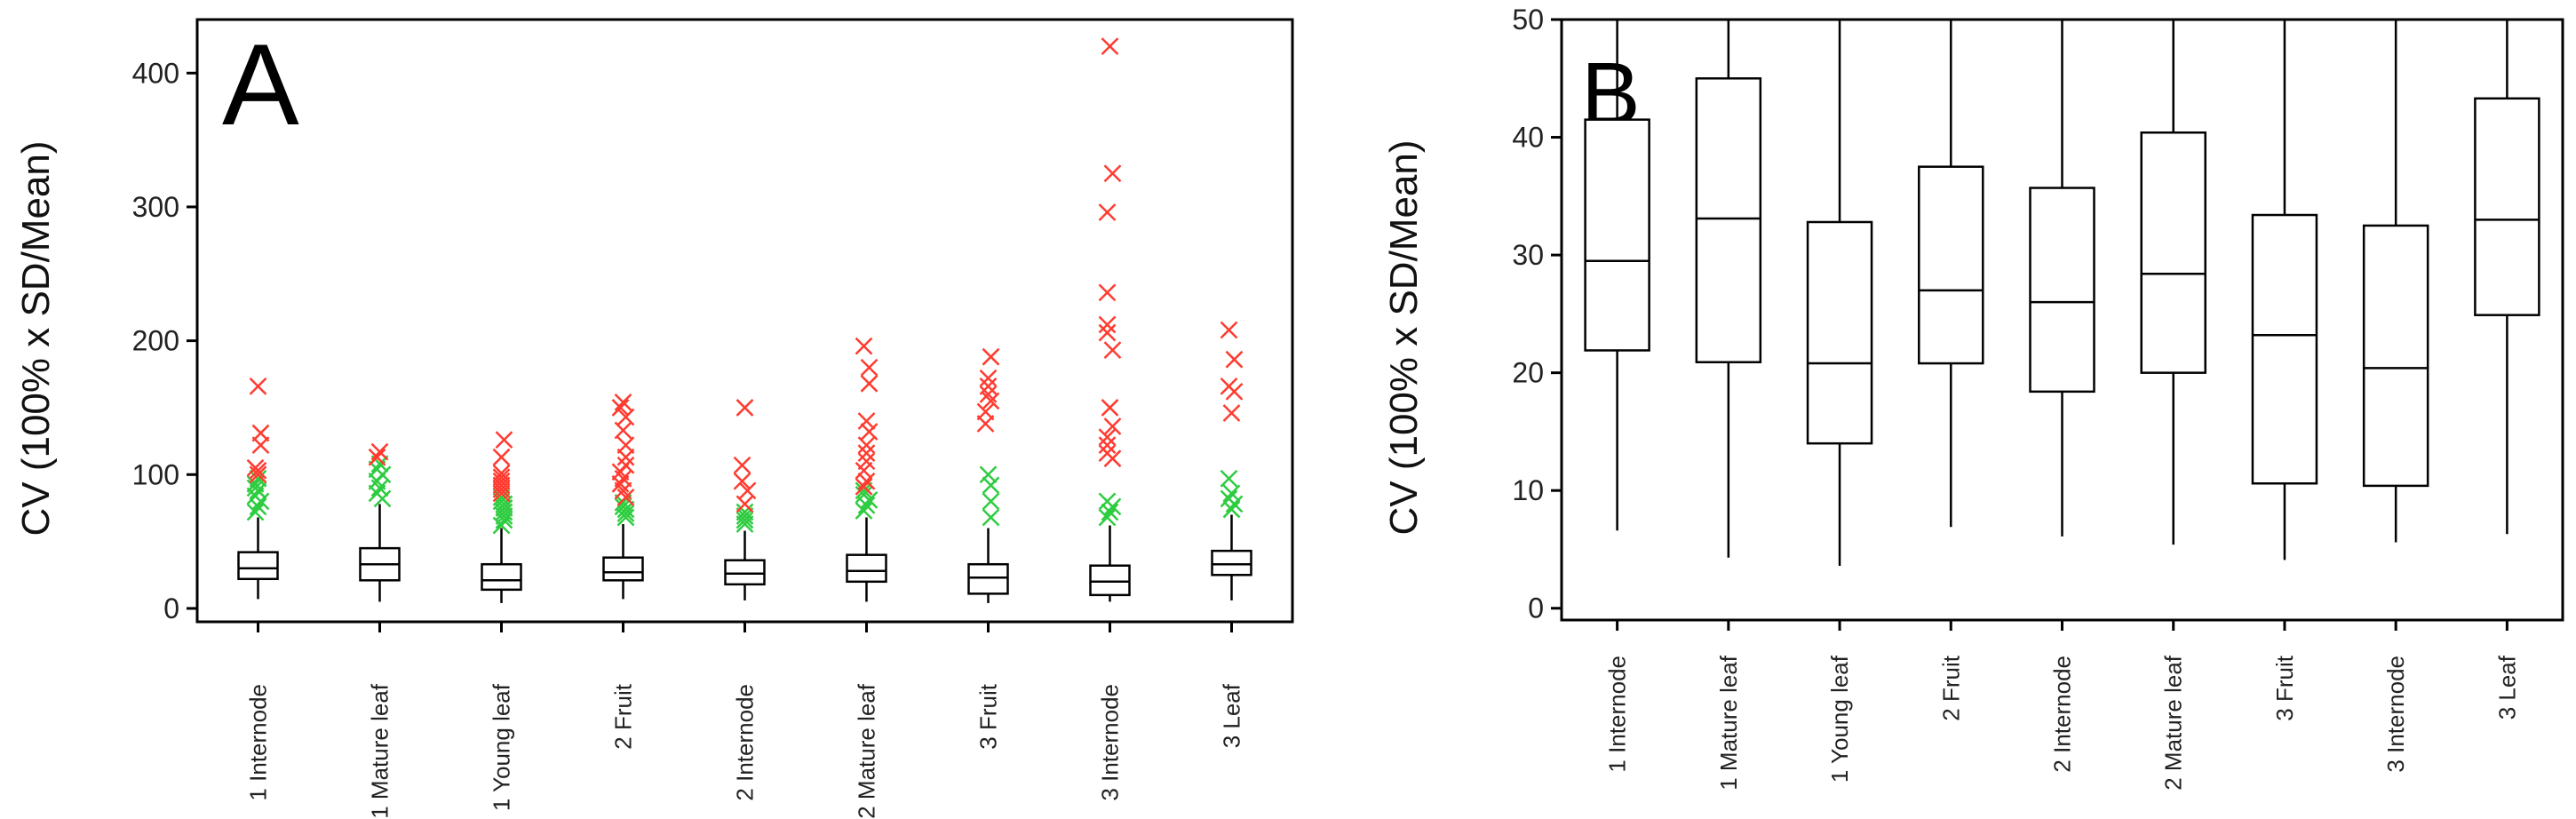 This screenshot has width=2576, height=819. I want to click on y-tick-label: 100, so click(155, 474).